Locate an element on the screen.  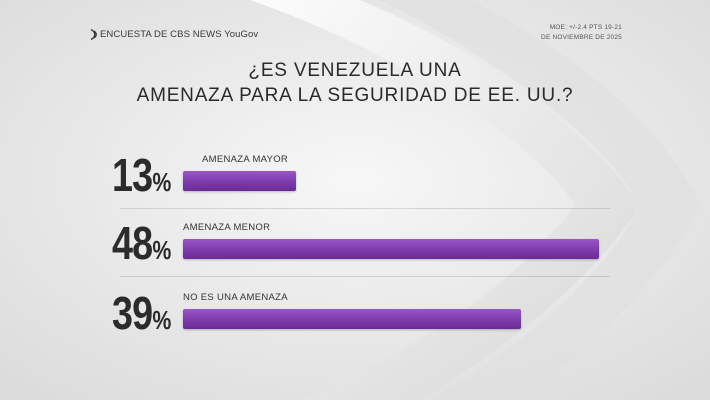
value-number: 39 is located at coordinates (132, 313).